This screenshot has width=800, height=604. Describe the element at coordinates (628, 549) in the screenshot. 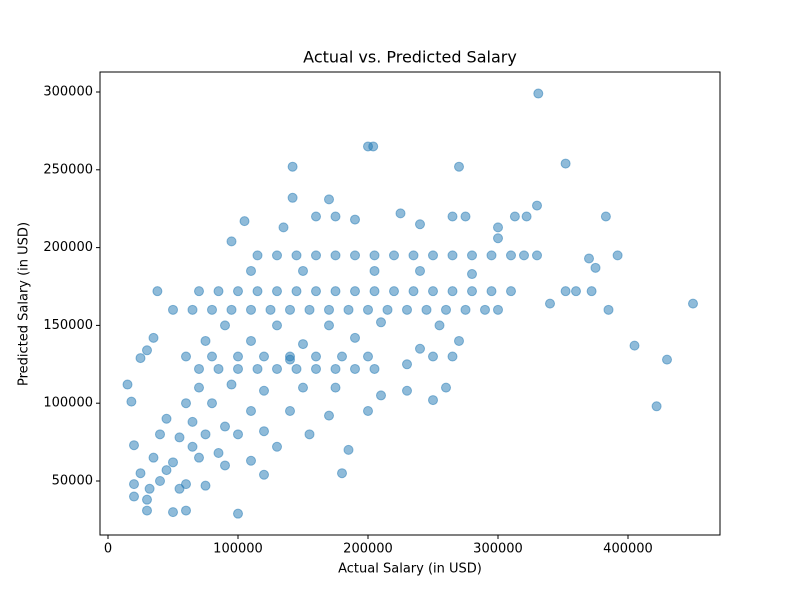

I see `x-tick-label: 400000` at that location.